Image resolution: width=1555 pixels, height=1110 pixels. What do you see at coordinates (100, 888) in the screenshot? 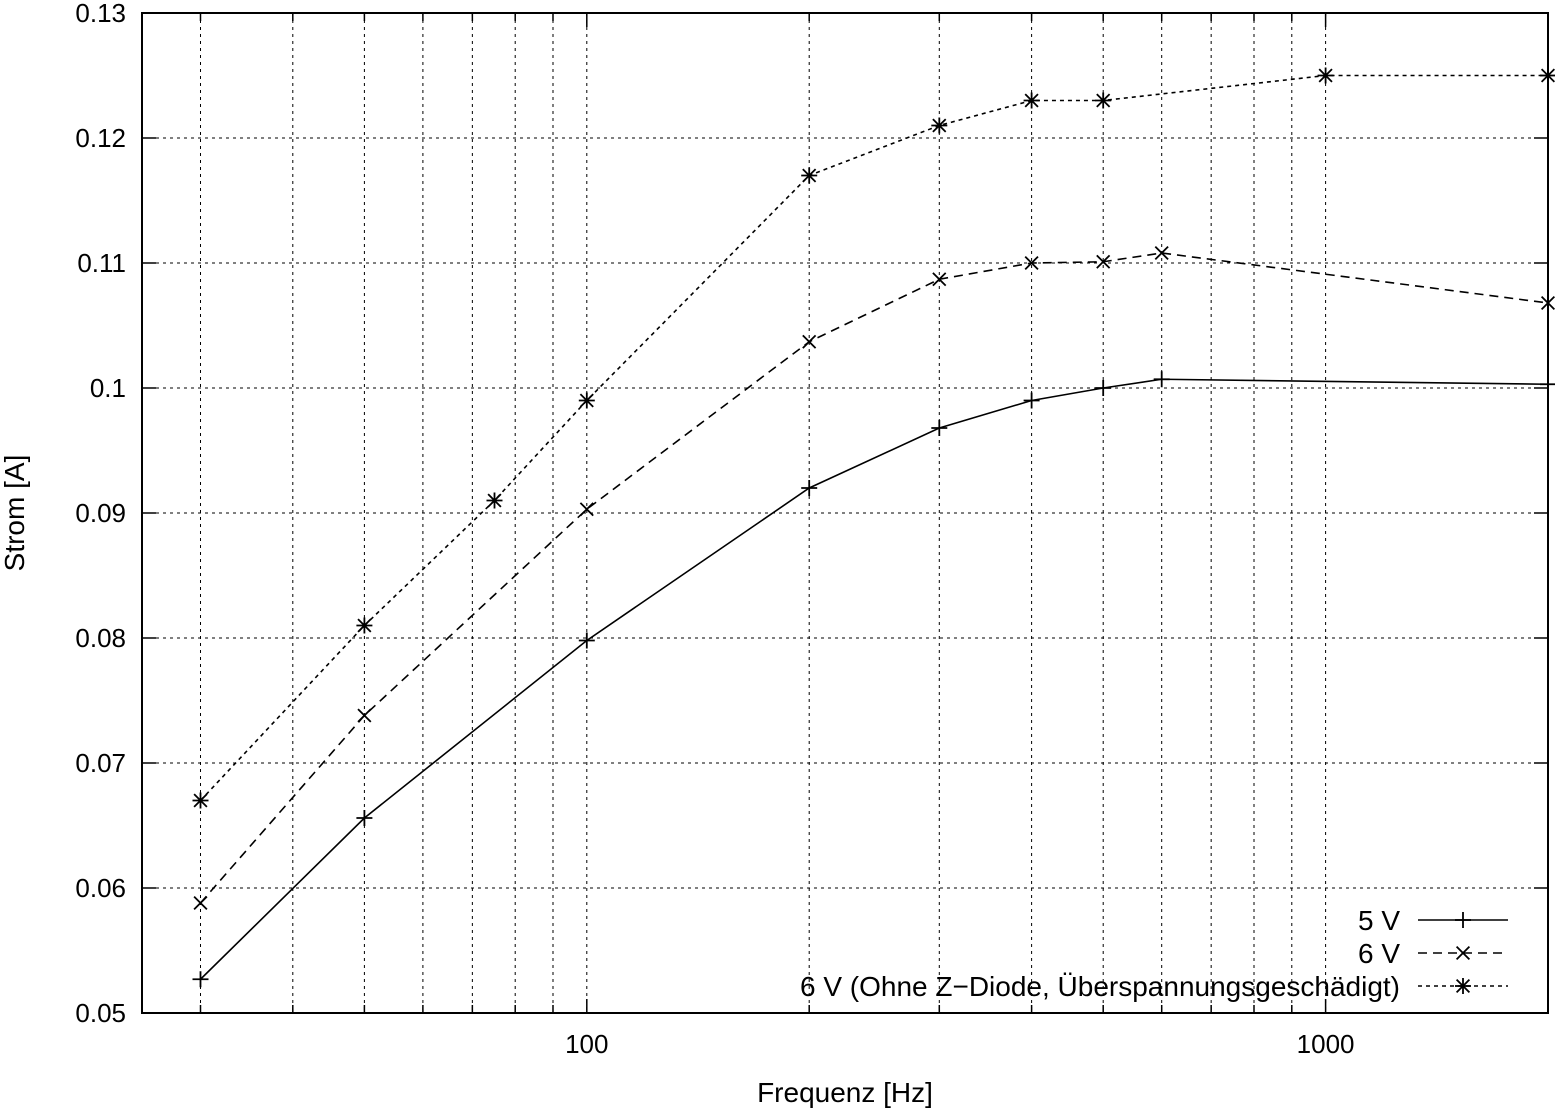
I see `y-tick-label: 0.06` at bounding box center [100, 888].